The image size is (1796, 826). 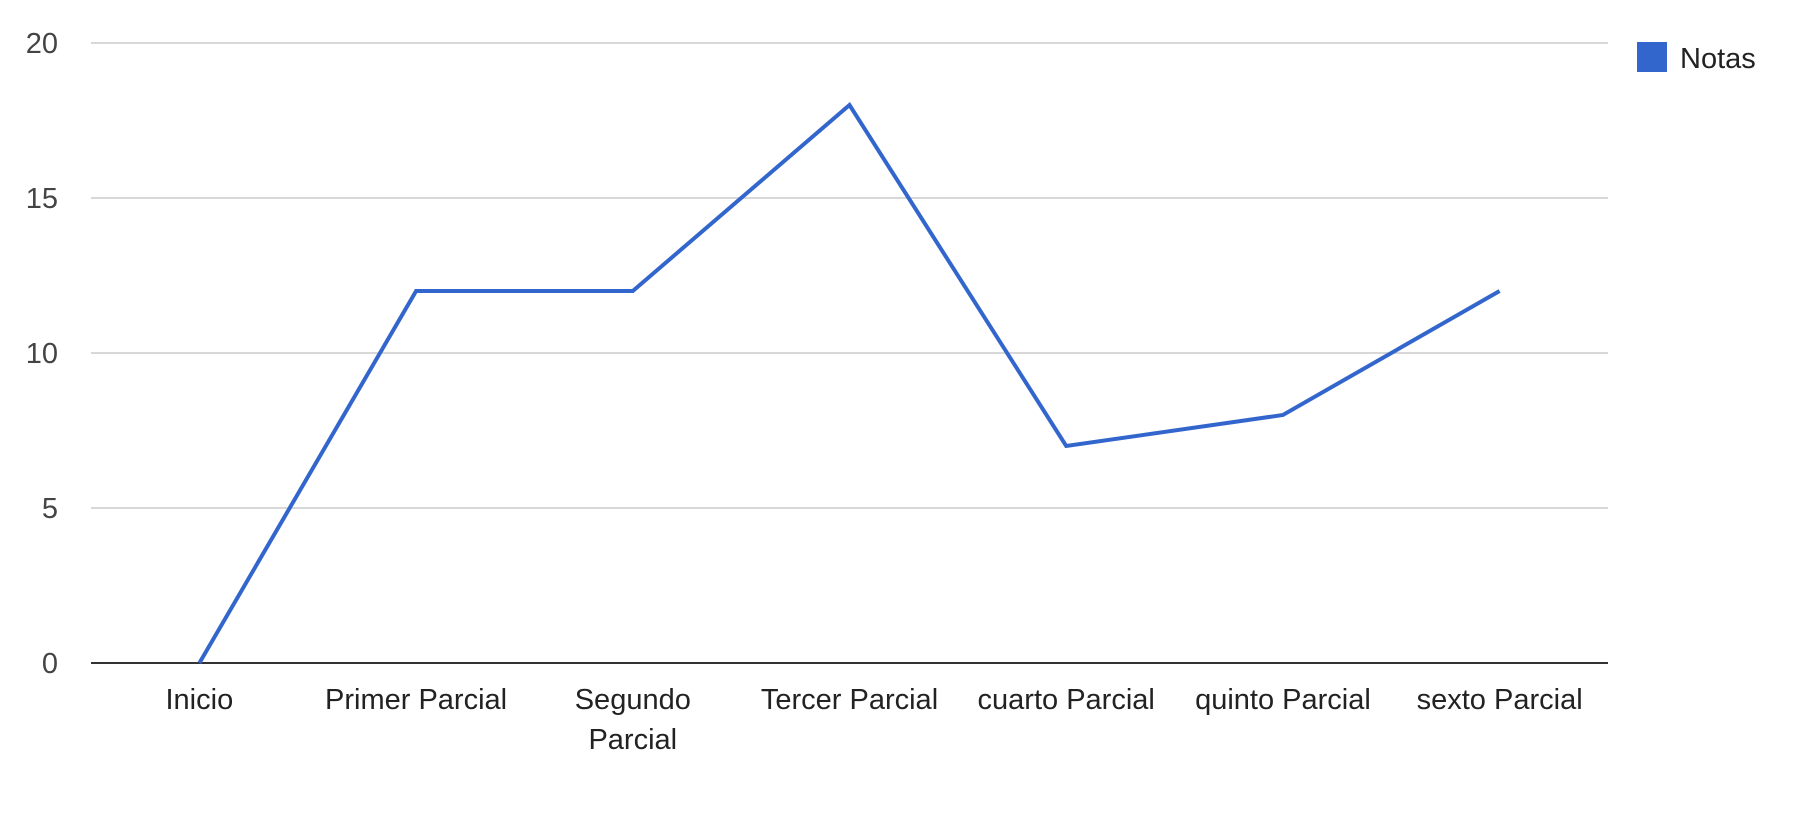 I want to click on legend-swatch-notas, so click(x=1652, y=57).